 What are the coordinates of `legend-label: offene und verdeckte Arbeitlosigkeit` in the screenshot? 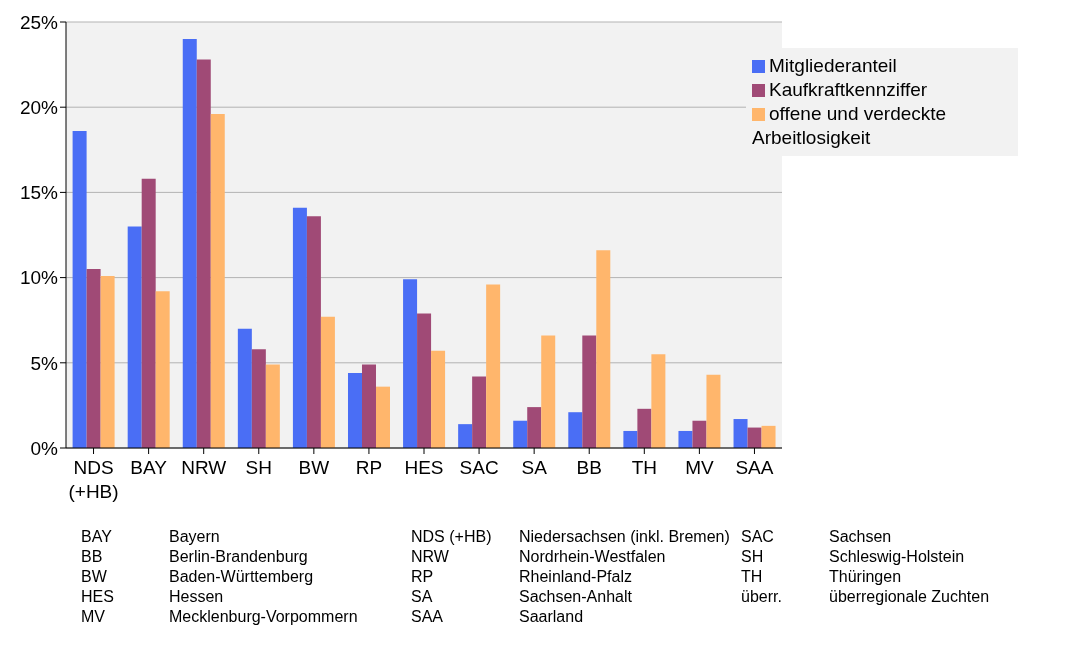 It's located at (849, 125).